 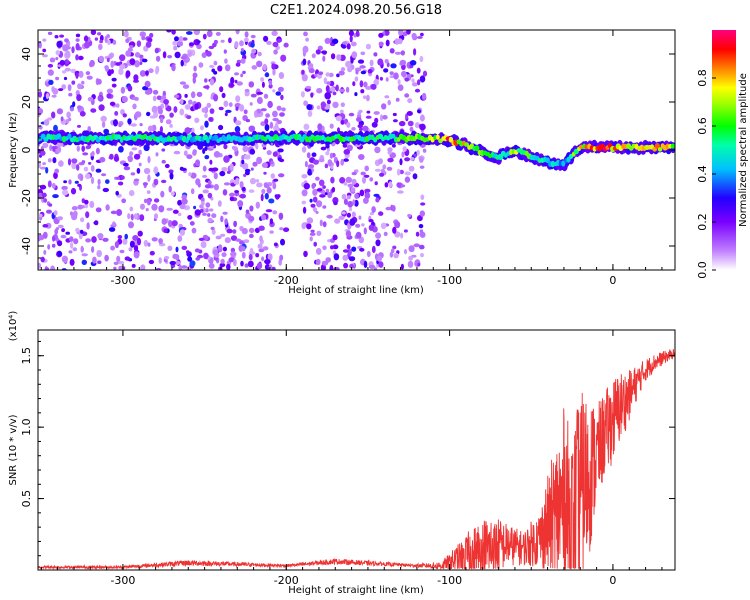 What do you see at coordinates (122, 280) in the screenshot?
I see `x-tick-label: -300` at bounding box center [122, 280].